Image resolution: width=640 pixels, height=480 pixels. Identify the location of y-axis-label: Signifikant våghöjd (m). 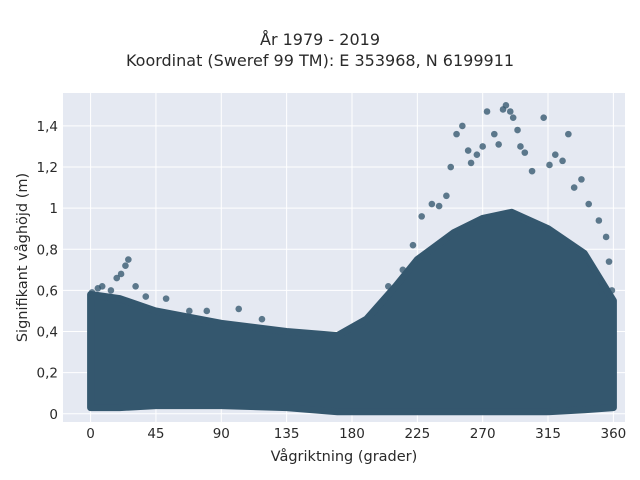
(22, 257).